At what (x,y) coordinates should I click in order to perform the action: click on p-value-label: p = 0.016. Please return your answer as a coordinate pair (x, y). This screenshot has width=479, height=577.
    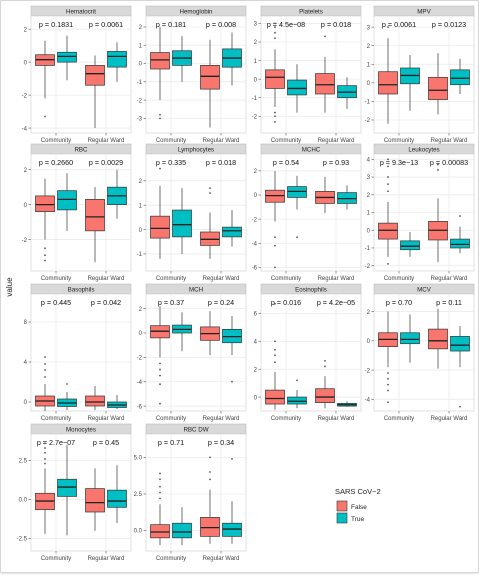
    Looking at the image, I should click on (286, 302).